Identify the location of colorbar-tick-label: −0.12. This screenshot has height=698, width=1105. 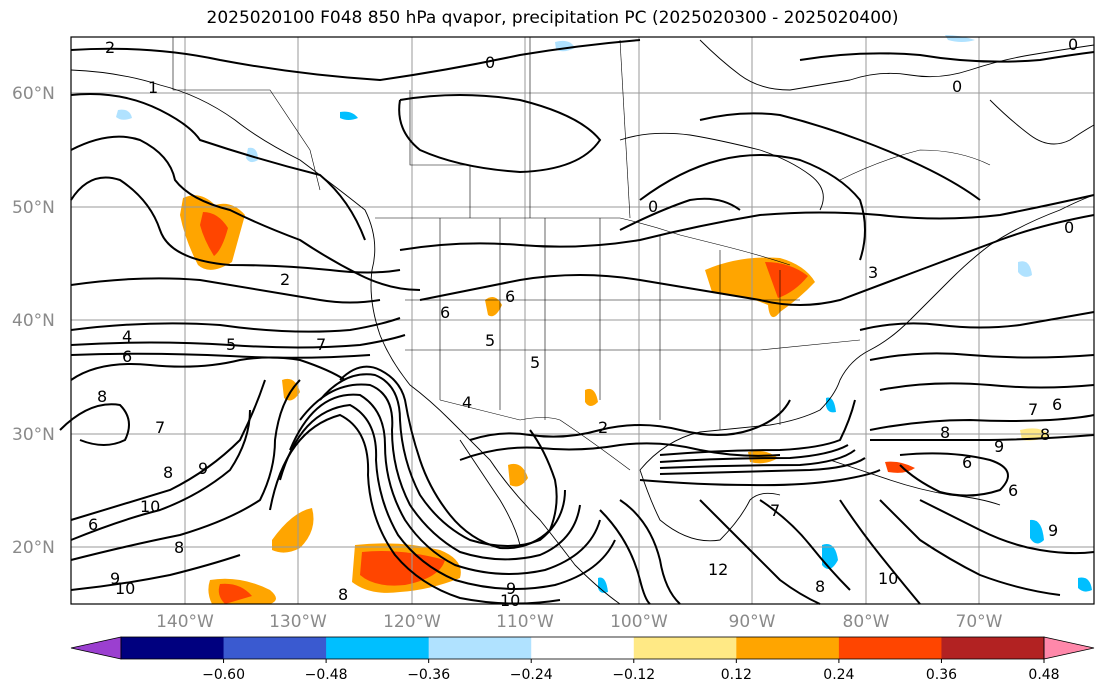
(633, 675).